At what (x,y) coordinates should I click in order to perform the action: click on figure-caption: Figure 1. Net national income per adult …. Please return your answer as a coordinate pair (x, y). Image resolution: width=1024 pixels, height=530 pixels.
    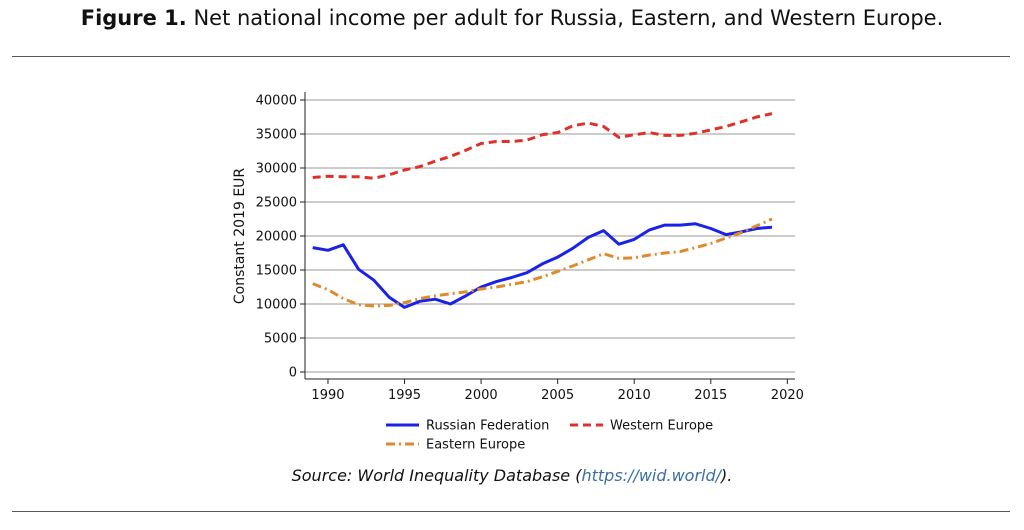
    Looking at the image, I should click on (512, 18).